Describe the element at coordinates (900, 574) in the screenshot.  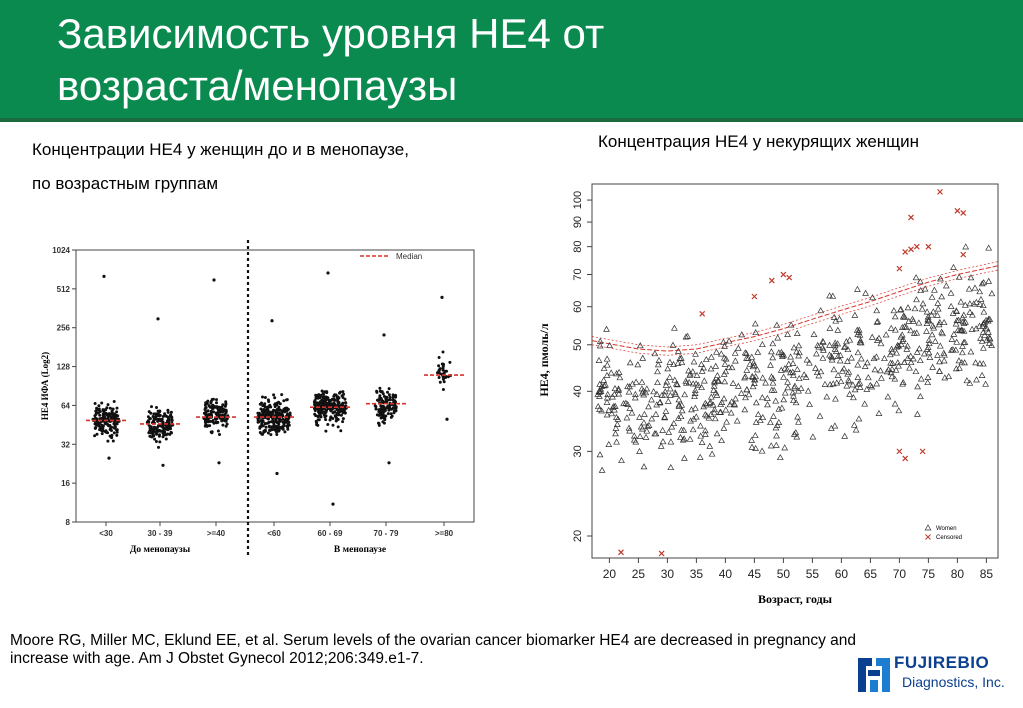
I see `x-tick-label: 70` at that location.